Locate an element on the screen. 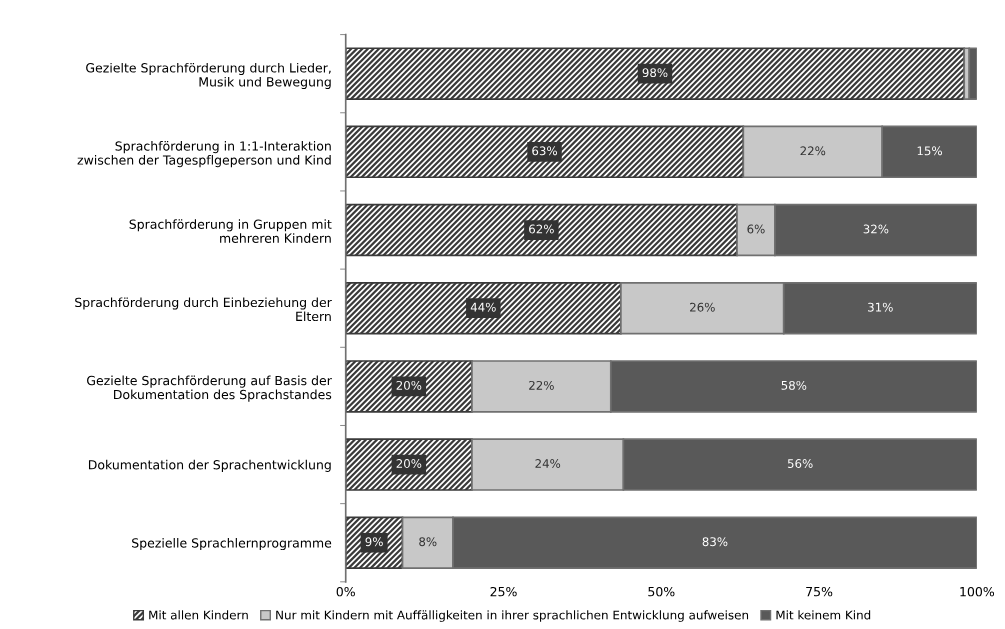  x-tick-label: 25% is located at coordinates (503, 591).